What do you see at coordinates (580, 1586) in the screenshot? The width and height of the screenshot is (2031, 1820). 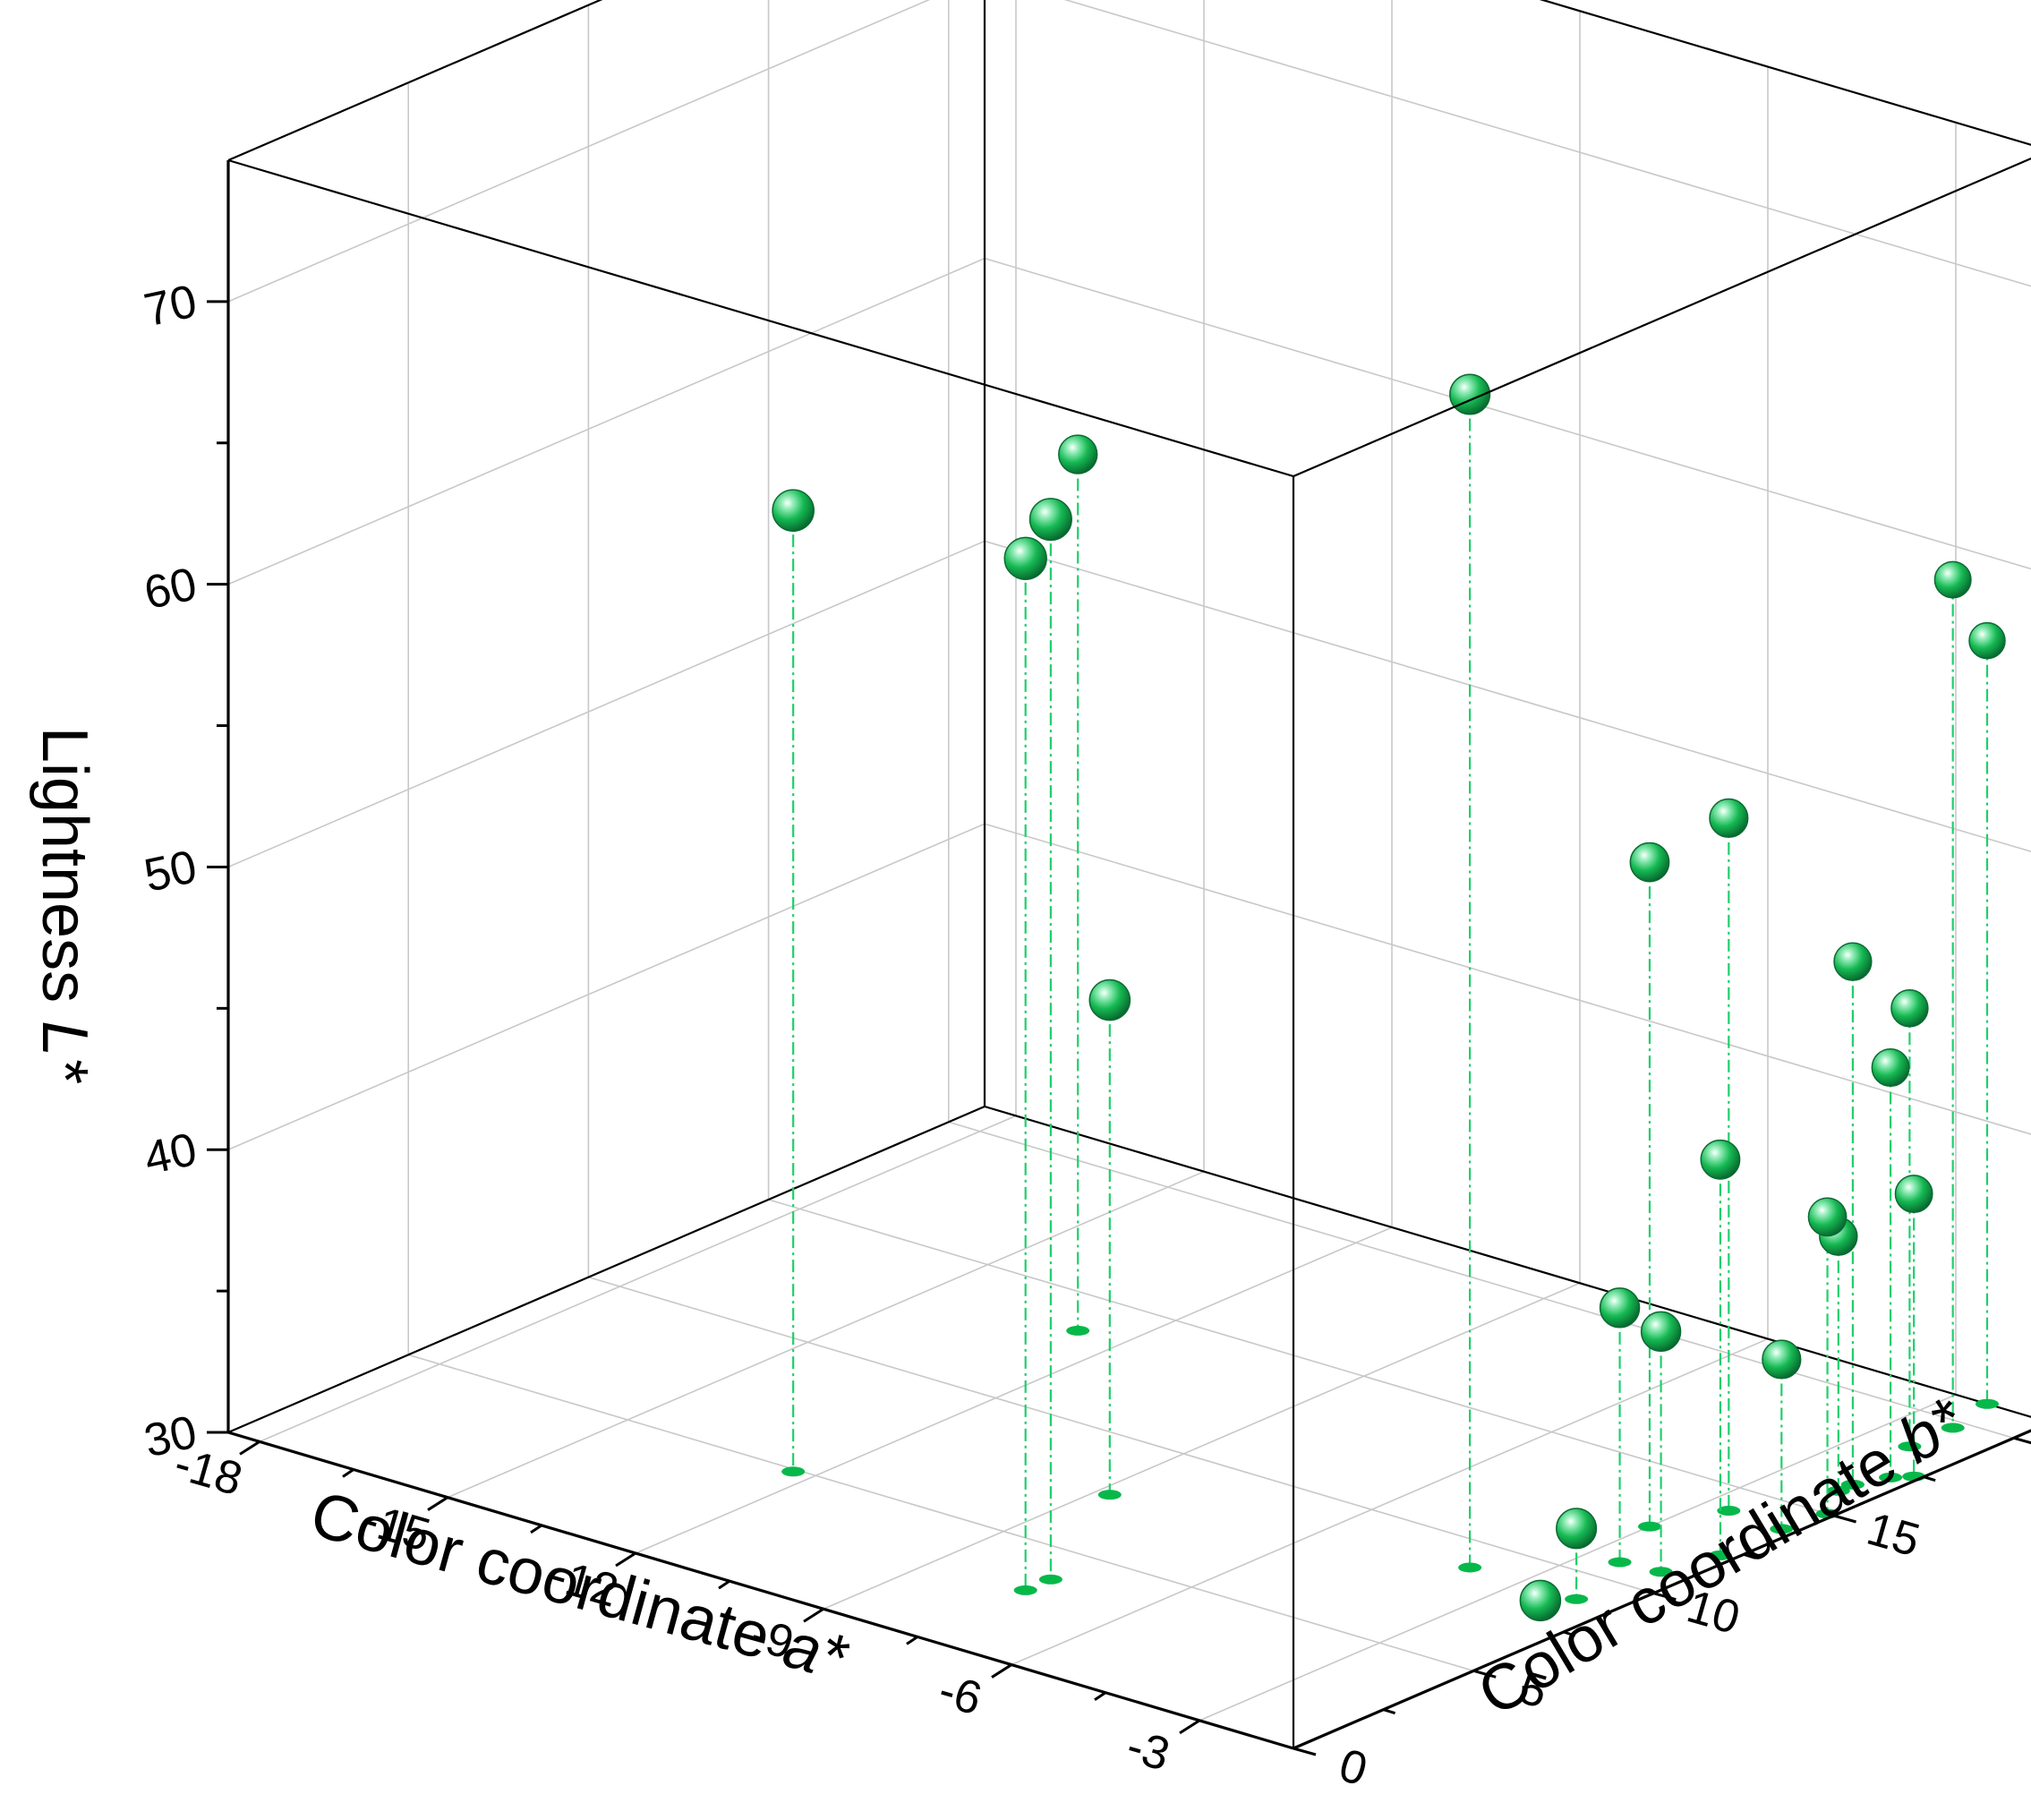 I see `x-axis-title: Color coordinate a*` at bounding box center [580, 1586].